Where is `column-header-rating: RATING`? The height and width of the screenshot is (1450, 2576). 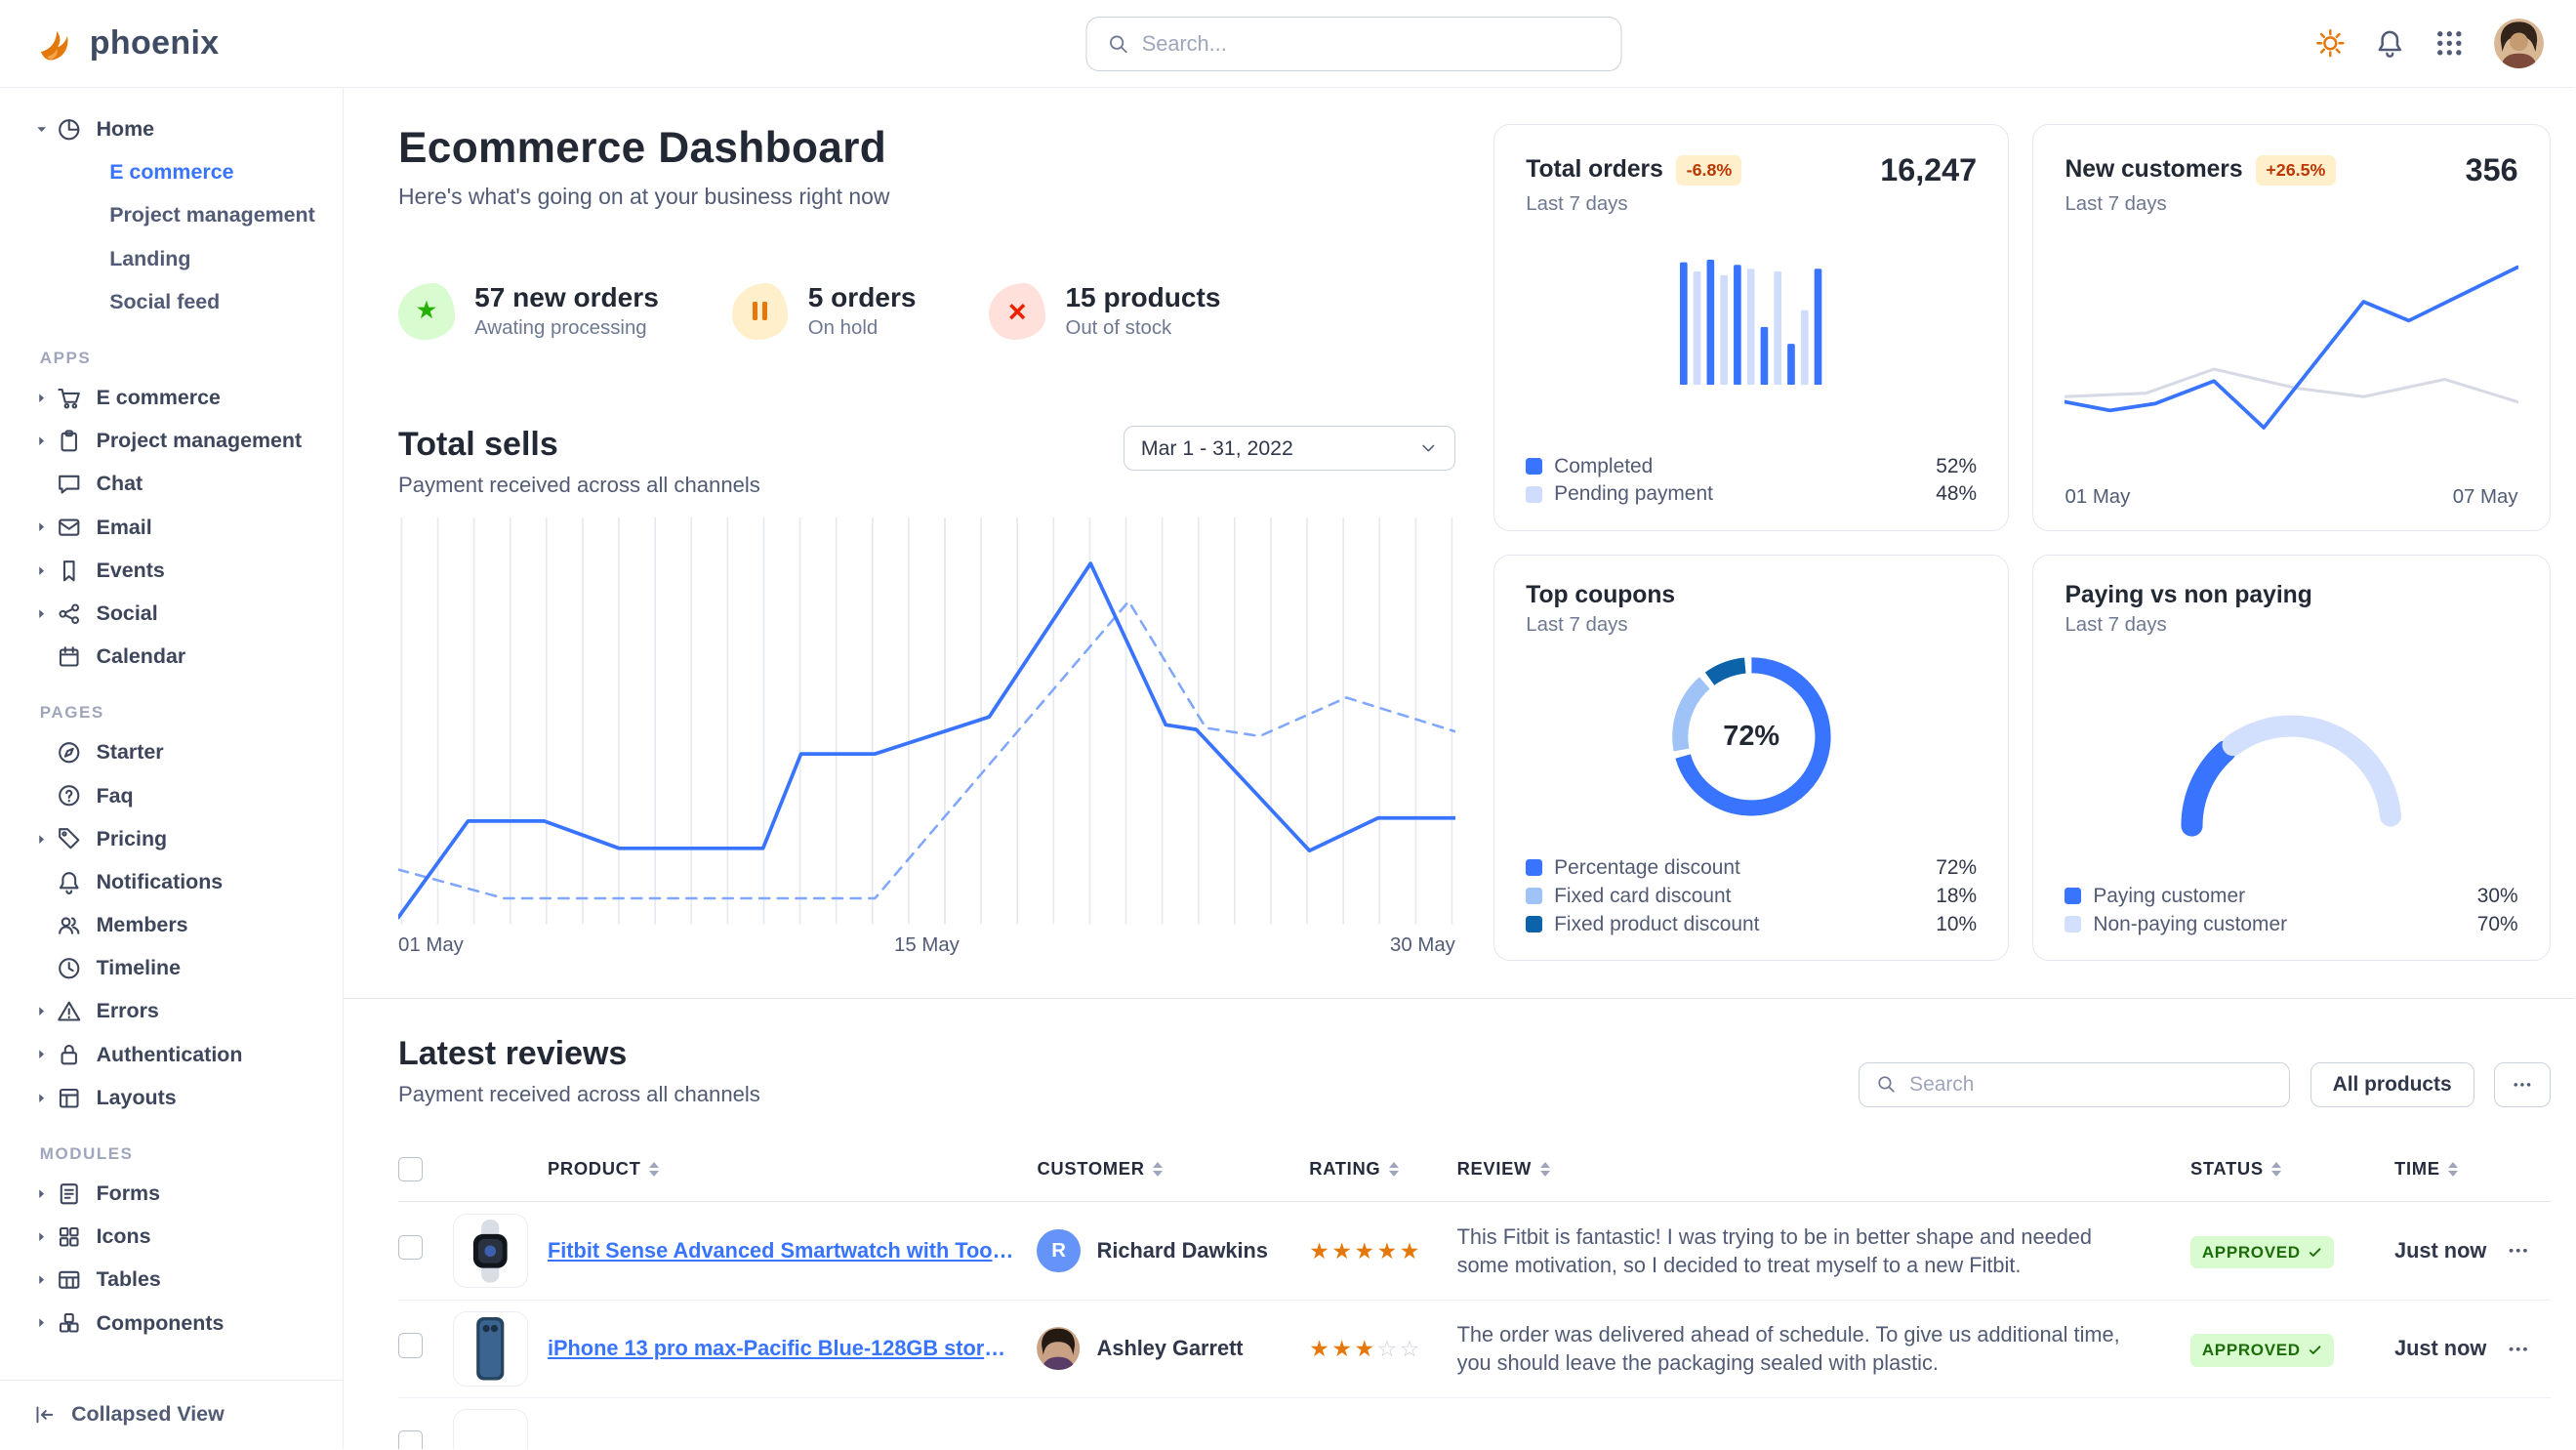 column-header-rating: RATING is located at coordinates (1382, 1169).